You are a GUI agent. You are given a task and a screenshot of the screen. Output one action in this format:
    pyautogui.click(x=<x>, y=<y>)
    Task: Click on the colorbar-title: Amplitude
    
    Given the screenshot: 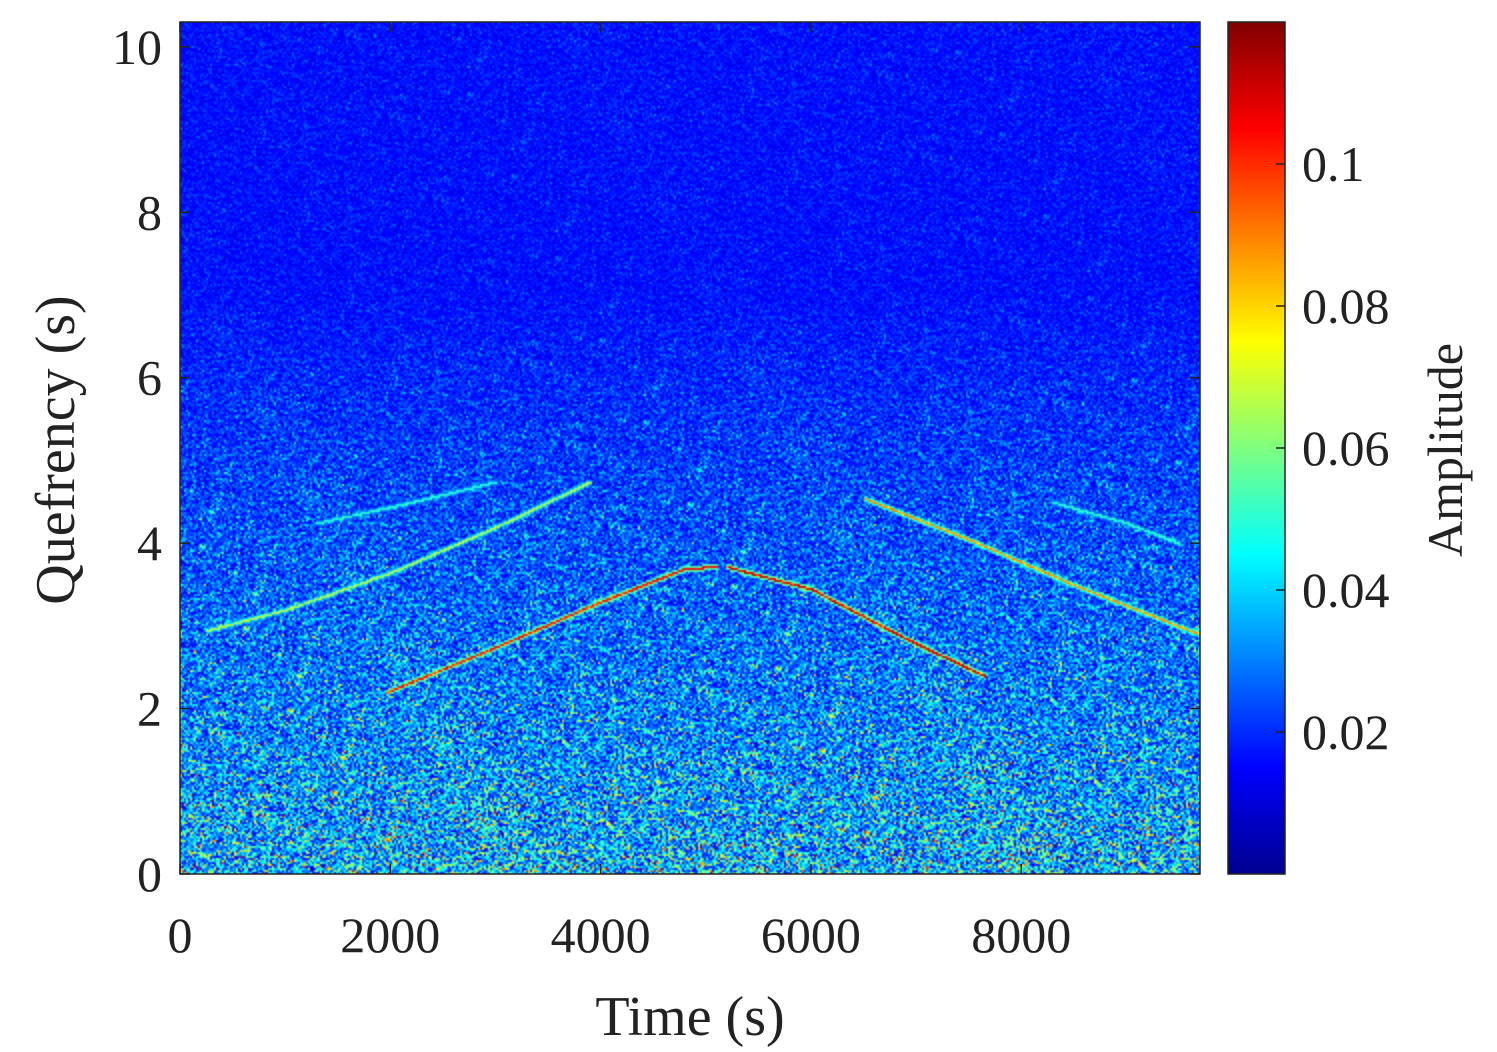 What is the action you would take?
    pyautogui.click(x=1445, y=450)
    